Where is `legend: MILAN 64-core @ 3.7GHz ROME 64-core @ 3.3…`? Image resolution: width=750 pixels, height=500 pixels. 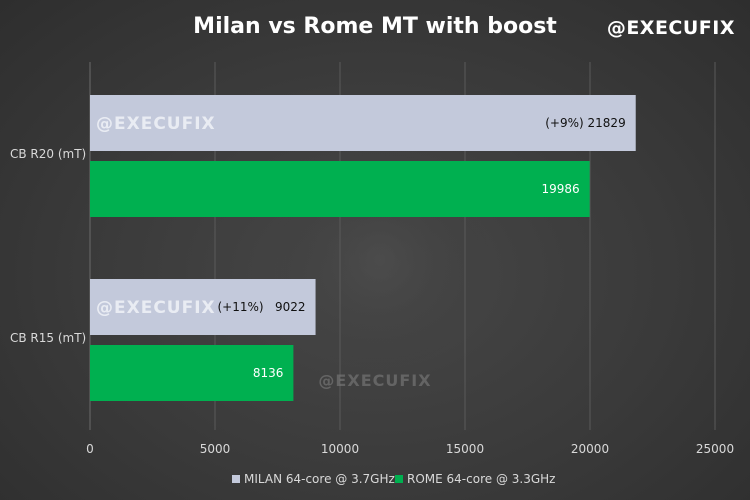 legend: MILAN 64-core @ 3.7GHz ROME 64-core @ 3.3… is located at coordinates (393, 479).